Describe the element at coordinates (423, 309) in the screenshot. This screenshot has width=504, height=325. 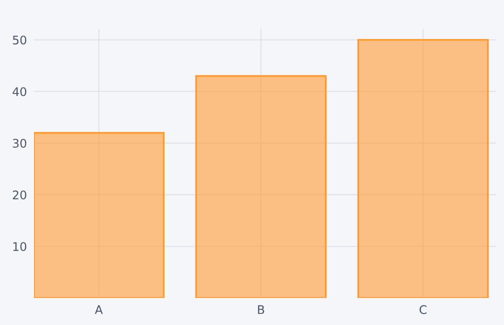
I see `x-tick-label: C` at that location.